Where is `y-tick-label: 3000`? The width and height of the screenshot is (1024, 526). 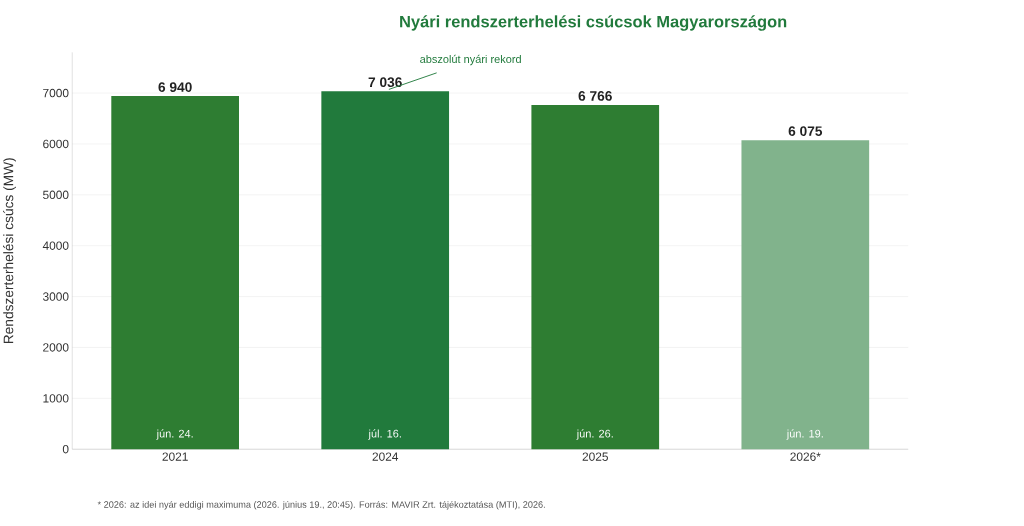
y-tick-label: 3000 is located at coordinates (55, 296).